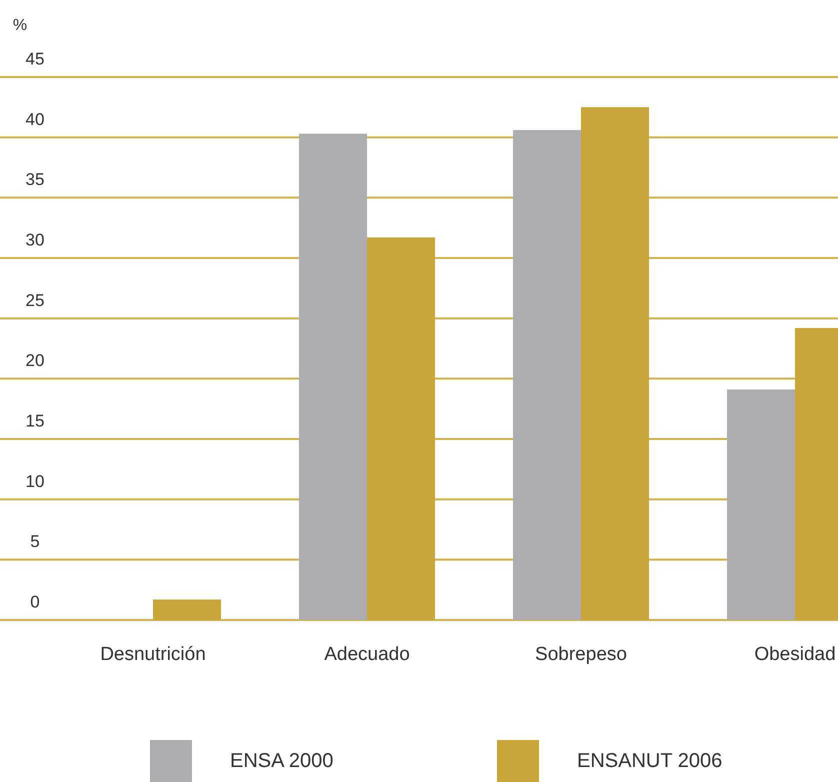  What do you see at coordinates (35, 180) in the screenshot?
I see `y-tick-label: 35` at bounding box center [35, 180].